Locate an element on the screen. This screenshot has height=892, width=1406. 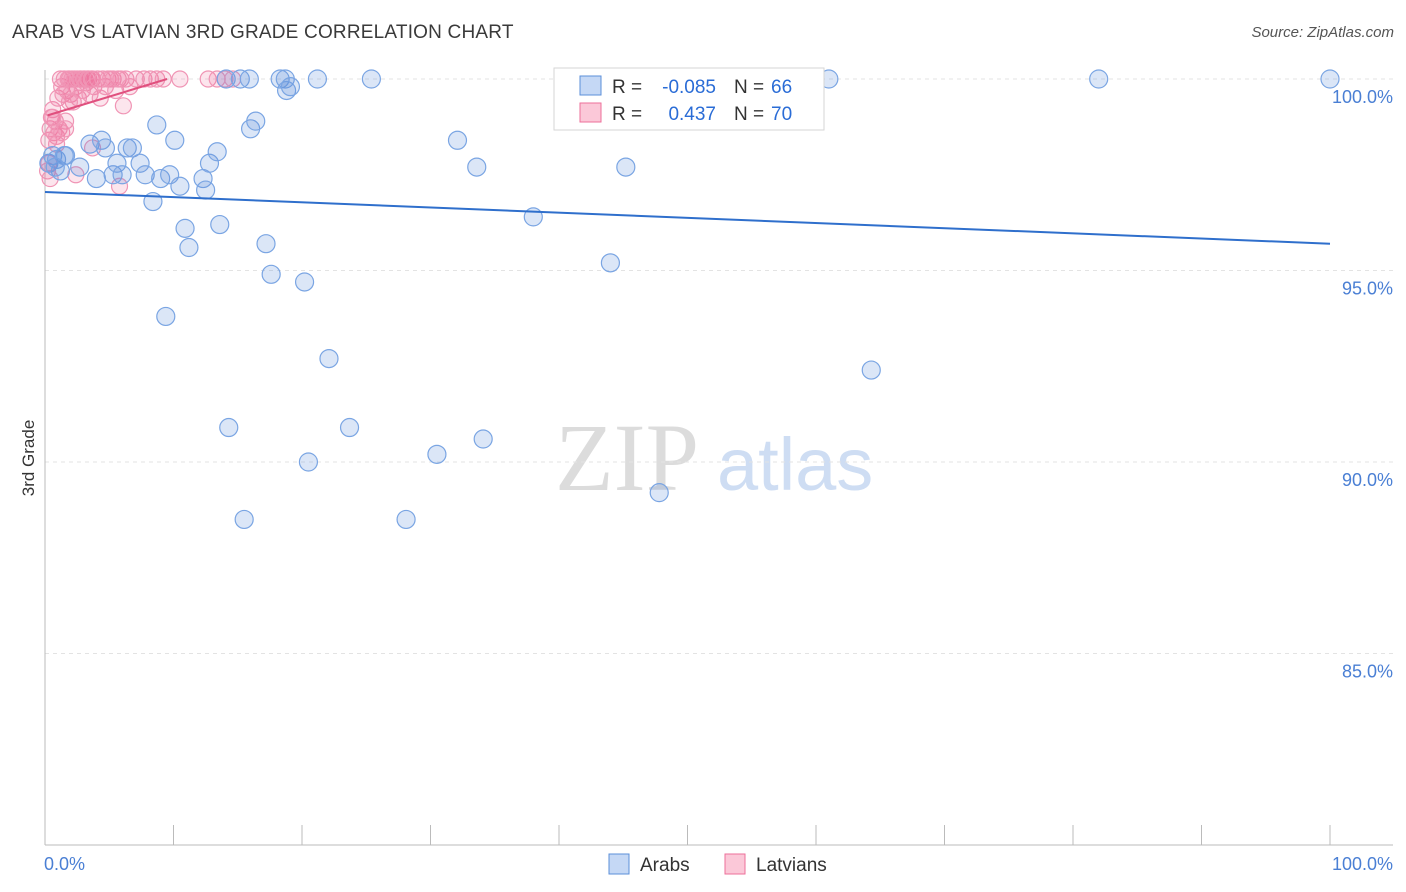
x-tick-label-min: 0.0% is located at coordinates (64, 864).